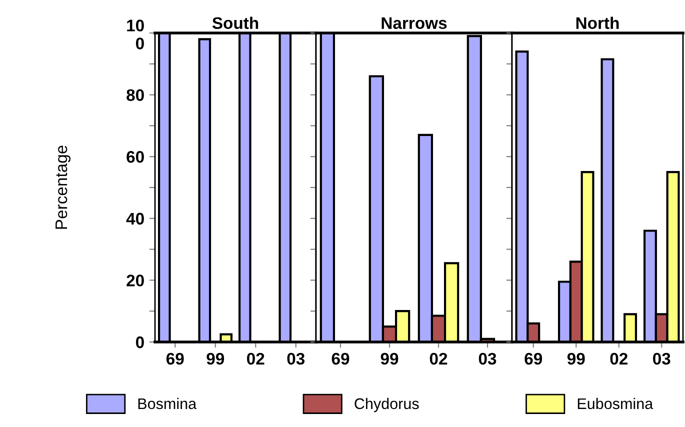  What do you see at coordinates (414, 23) in the screenshot?
I see `chart-title: Narrows` at bounding box center [414, 23].